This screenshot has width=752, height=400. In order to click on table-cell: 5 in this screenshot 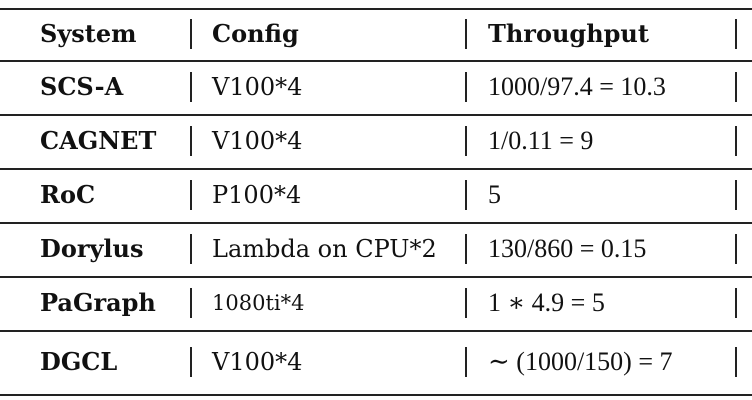, I will do `click(494, 194)`.